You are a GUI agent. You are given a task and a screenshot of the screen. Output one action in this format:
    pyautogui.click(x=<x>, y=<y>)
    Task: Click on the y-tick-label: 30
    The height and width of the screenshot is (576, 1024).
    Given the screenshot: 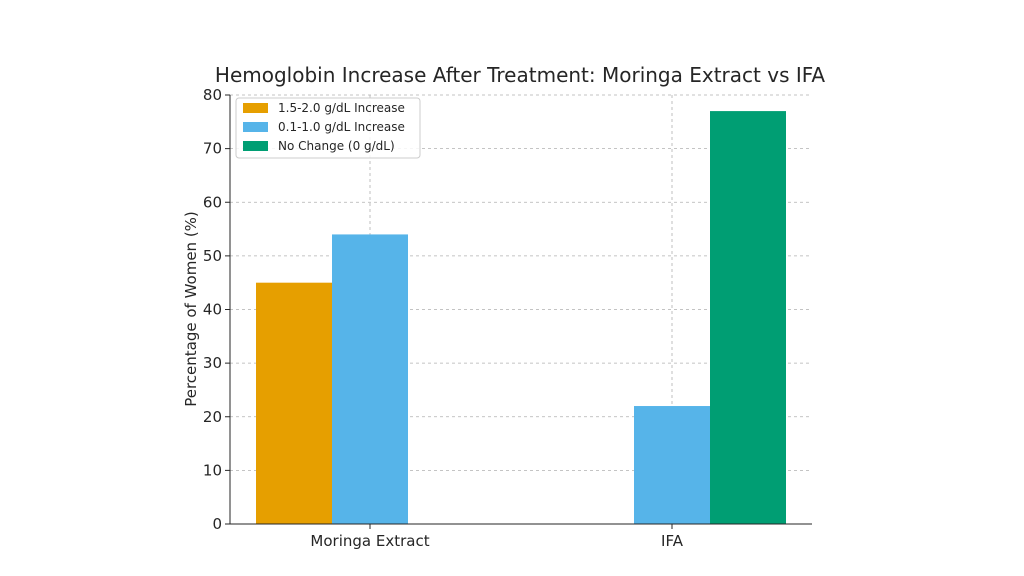 What is the action you would take?
    pyautogui.click(x=212, y=363)
    